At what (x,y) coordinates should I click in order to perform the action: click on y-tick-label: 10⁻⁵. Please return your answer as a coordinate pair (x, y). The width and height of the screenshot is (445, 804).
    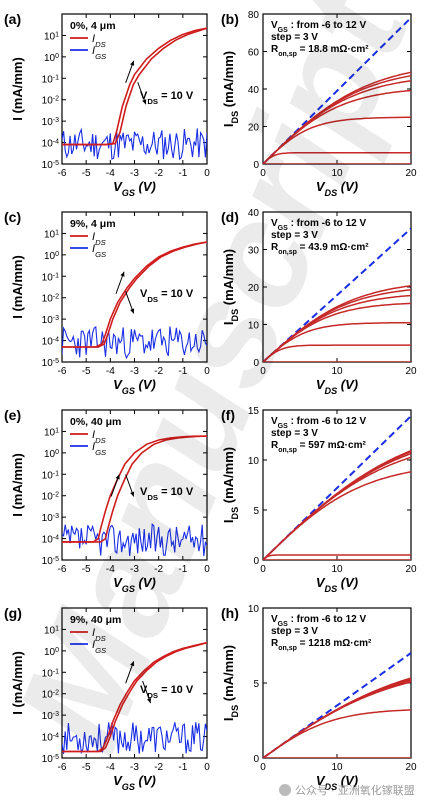
    Looking at the image, I should click on (50, 760).